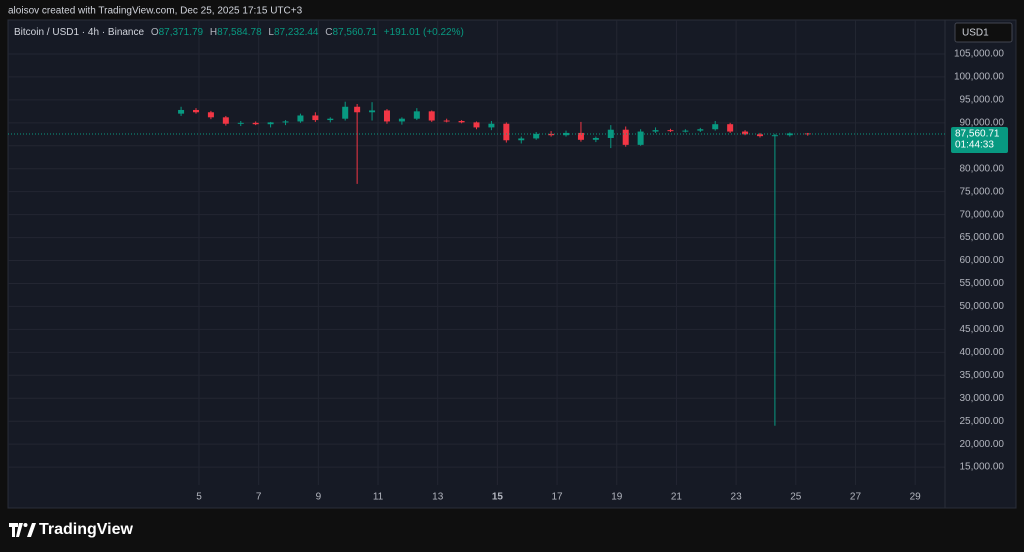  What do you see at coordinates (319, 497) in the screenshot?
I see `x-tick-label: 9` at bounding box center [319, 497].